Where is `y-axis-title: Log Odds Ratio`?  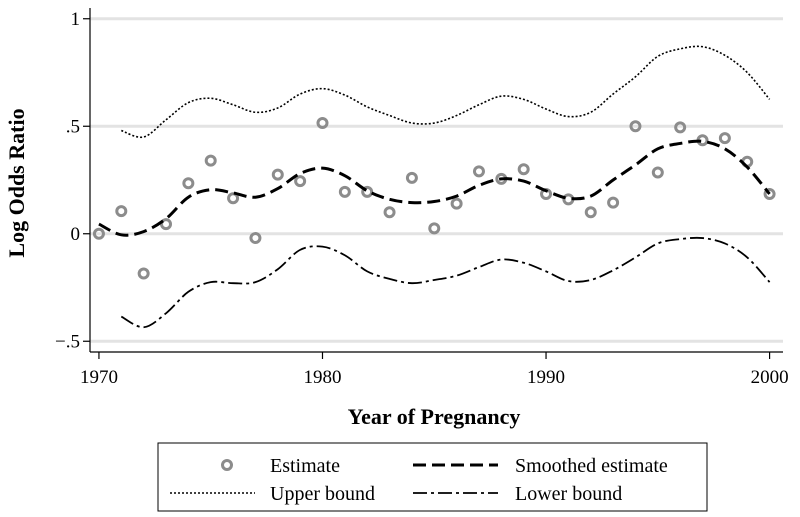
y-axis-title: Log Odds Ratio is located at coordinates (16, 182).